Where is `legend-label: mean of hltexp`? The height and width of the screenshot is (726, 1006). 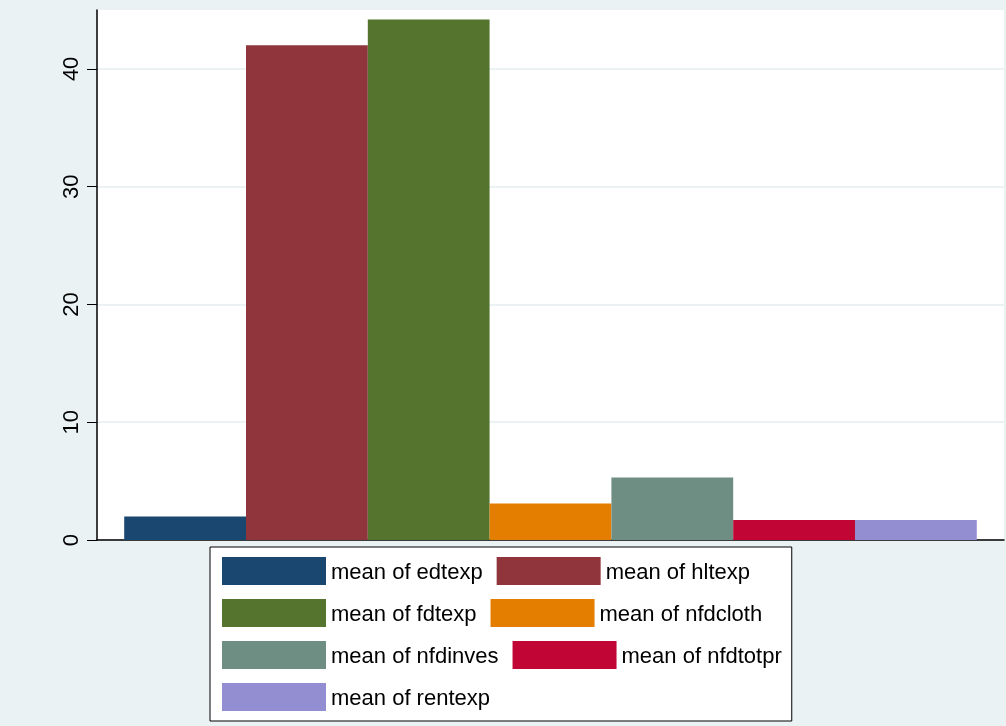 legend-label: mean of hltexp is located at coordinates (677, 571).